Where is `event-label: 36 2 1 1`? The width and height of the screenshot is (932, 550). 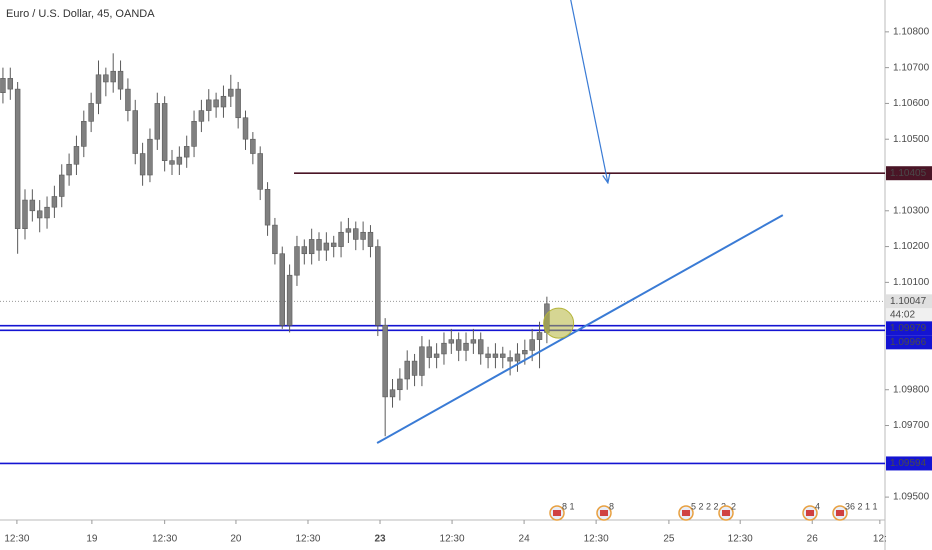 event-label: 36 2 1 1 is located at coordinates (861, 506).